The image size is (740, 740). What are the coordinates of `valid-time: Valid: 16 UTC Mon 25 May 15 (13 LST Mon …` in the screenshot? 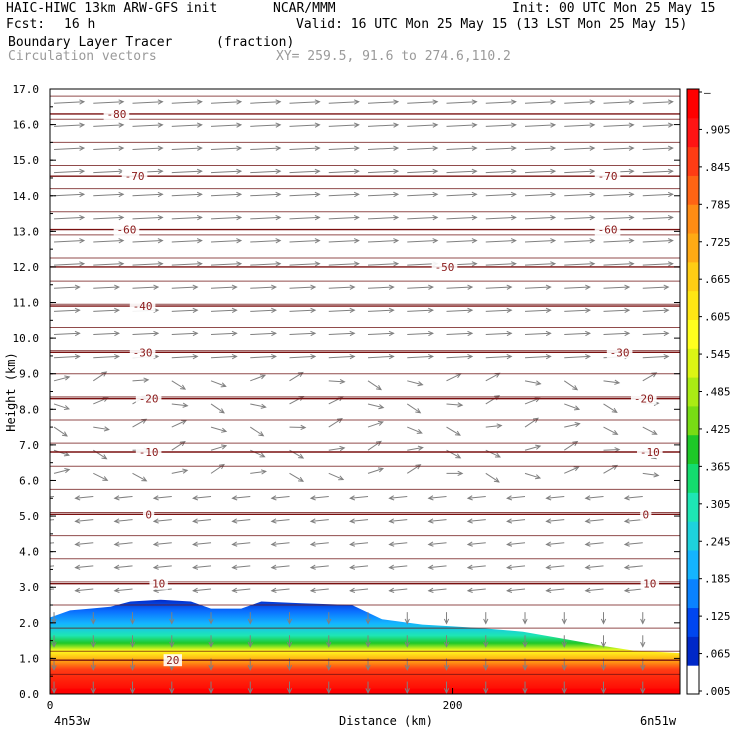 It's located at (492, 24).